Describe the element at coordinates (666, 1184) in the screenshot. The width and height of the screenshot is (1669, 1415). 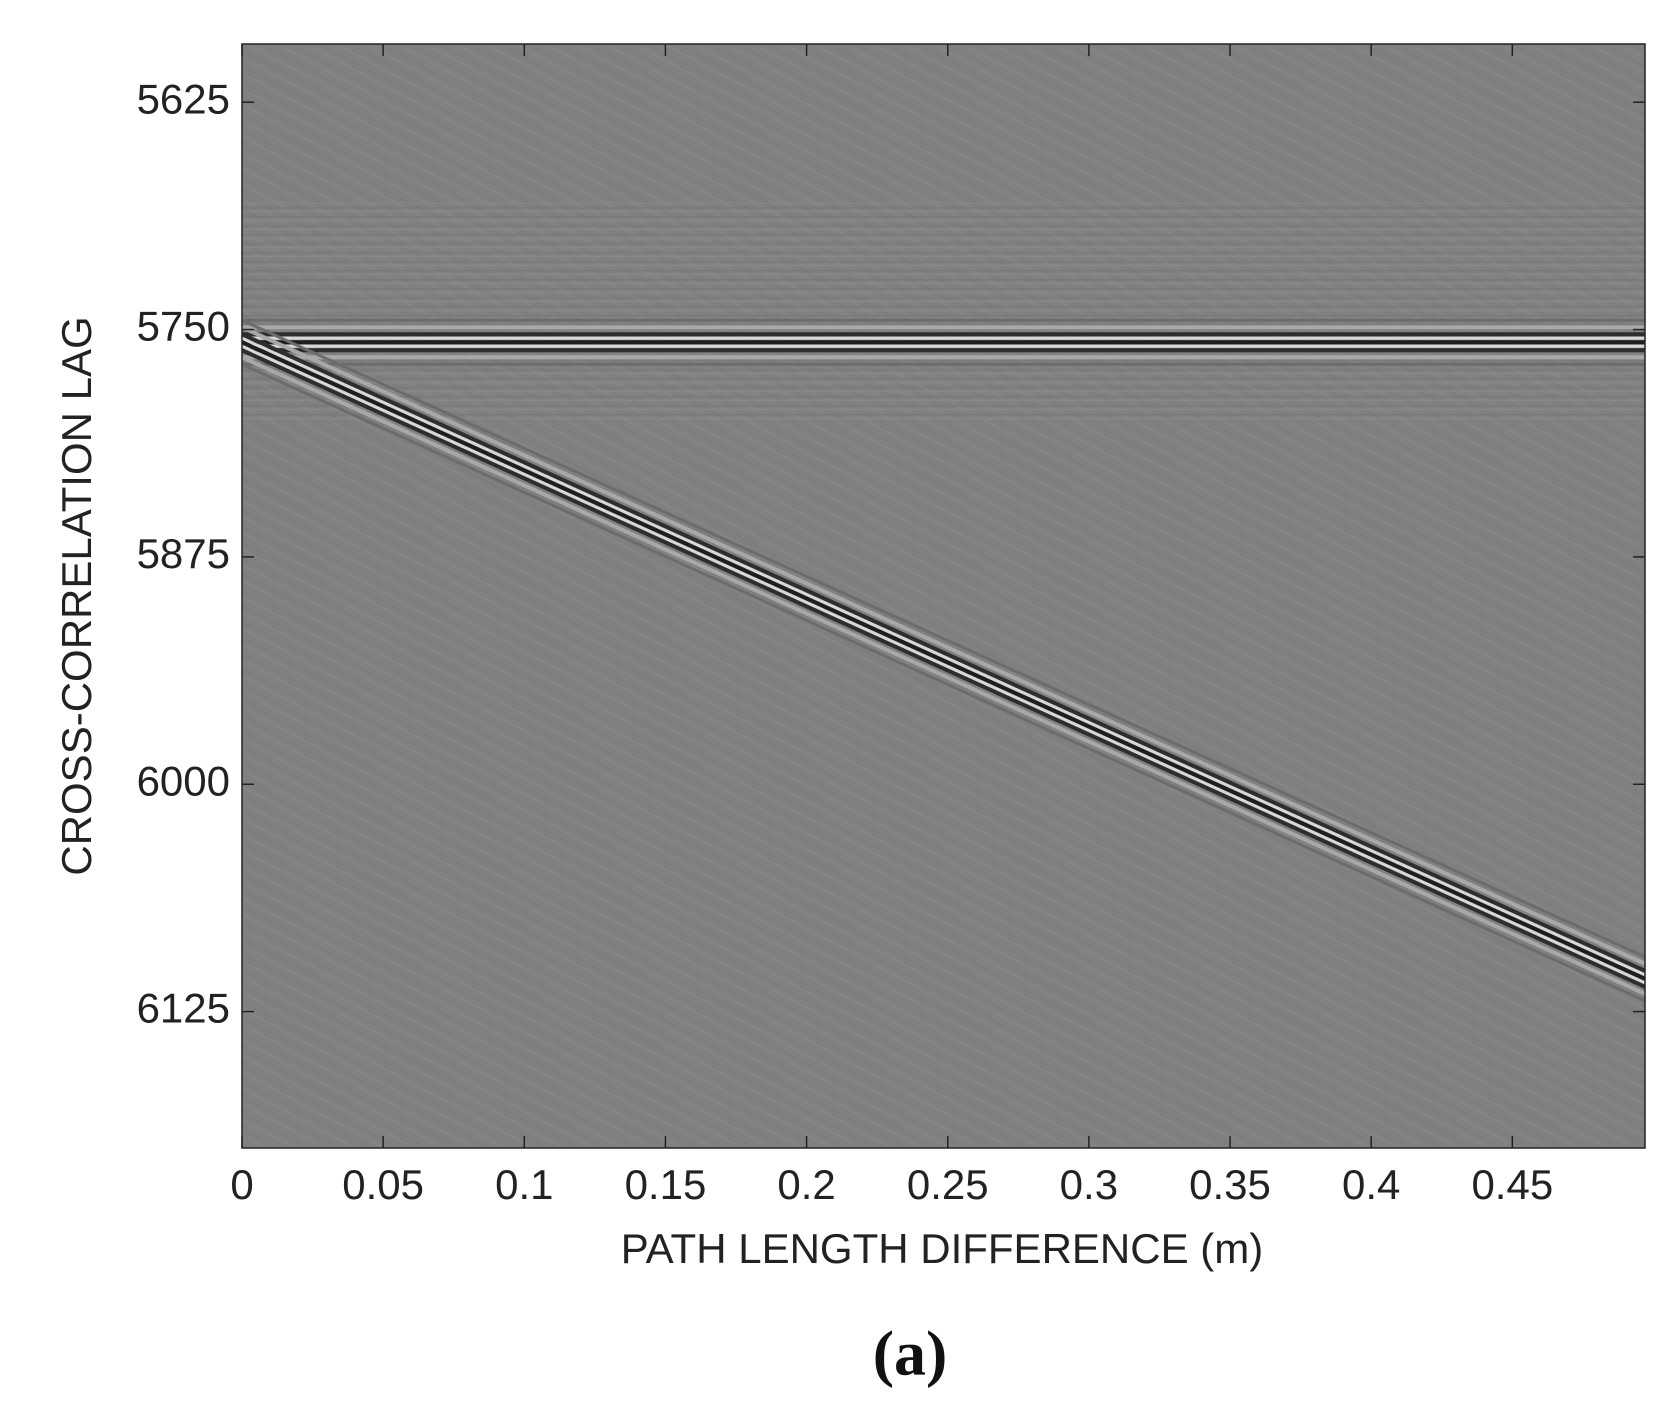
I see `x-tick-label: 0.15` at that location.